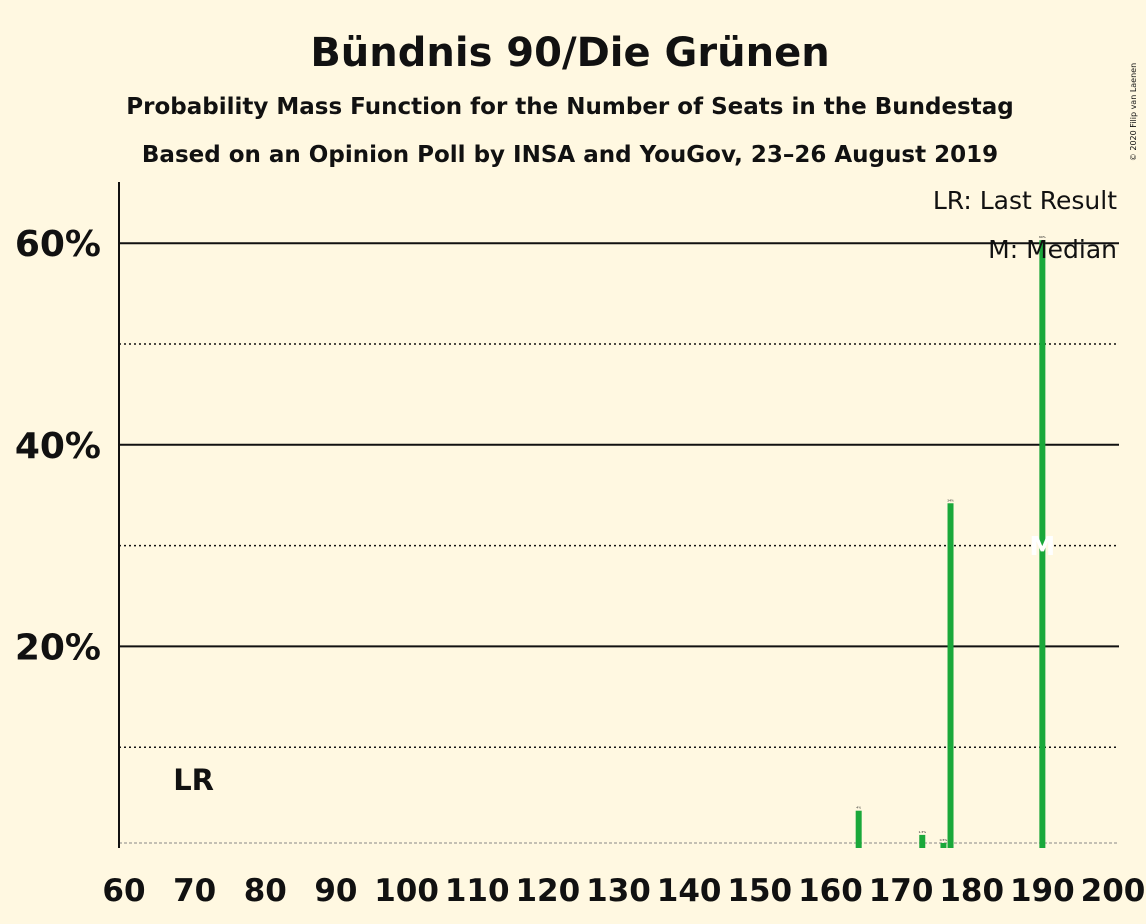 The width and height of the screenshot is (1146, 924). Describe the element at coordinates (618, 891) in the screenshot. I see `x-tick-label: 130` at that location.